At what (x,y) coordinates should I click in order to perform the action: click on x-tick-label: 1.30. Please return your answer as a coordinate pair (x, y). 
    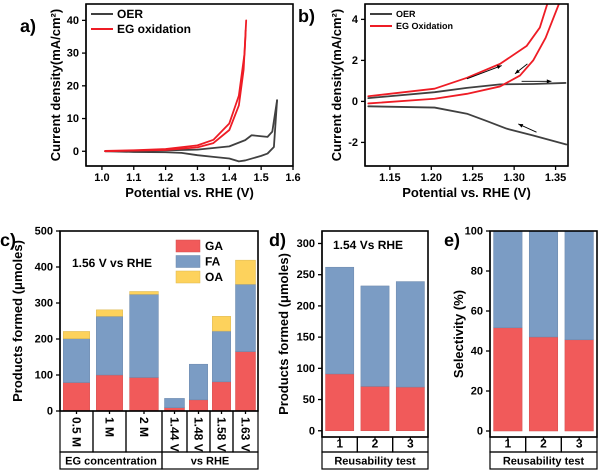
    Looking at the image, I should click on (514, 178).